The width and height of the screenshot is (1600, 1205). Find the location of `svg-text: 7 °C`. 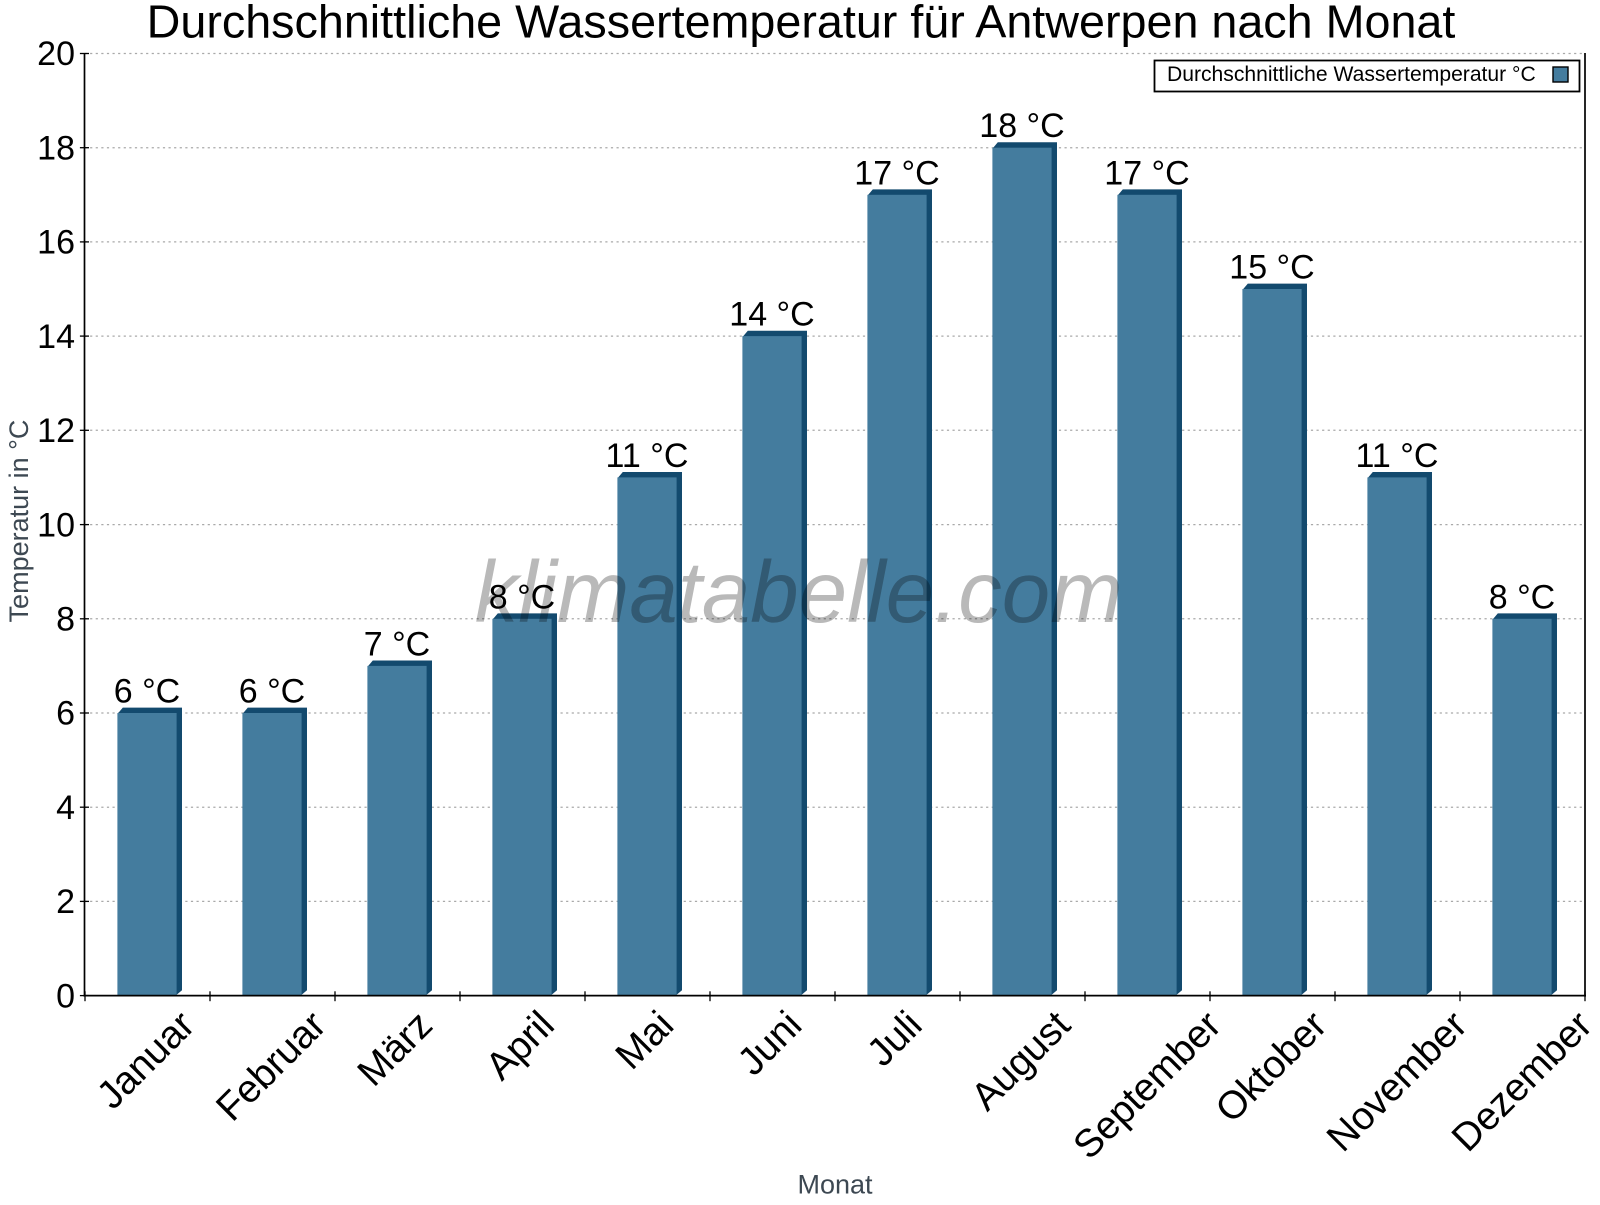

svg-text: 7 °C is located at coordinates (397, 644).